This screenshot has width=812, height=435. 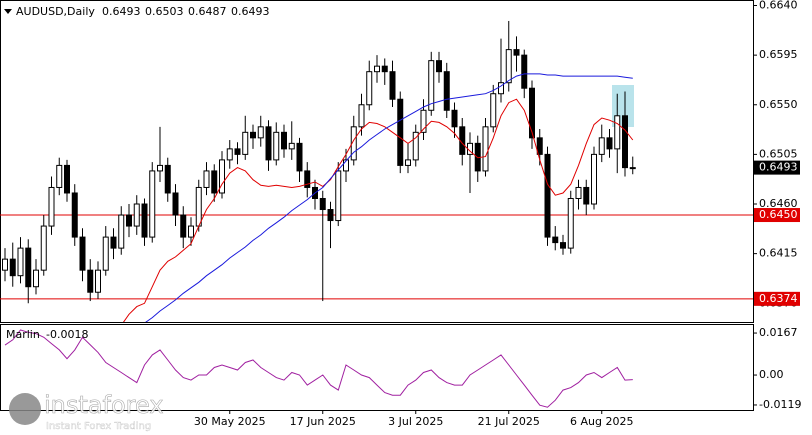 What do you see at coordinates (230, 421) in the screenshot?
I see `x-tick-label: 30 May 2025` at bounding box center [230, 421].